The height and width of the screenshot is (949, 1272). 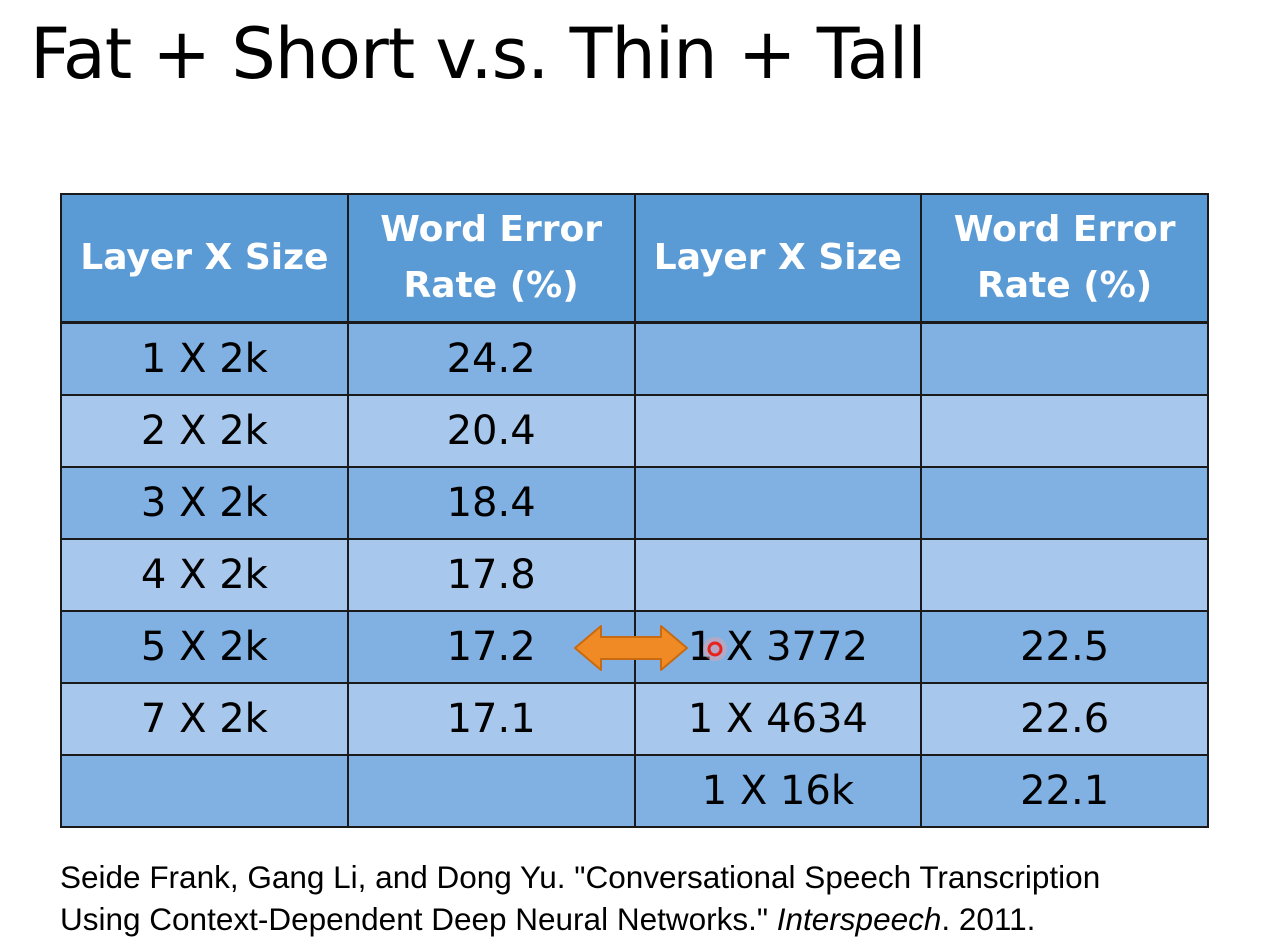 I want to click on table-row: 7 X 2k 17.1 1 X 4634 22.6, so click(x=634, y=719).